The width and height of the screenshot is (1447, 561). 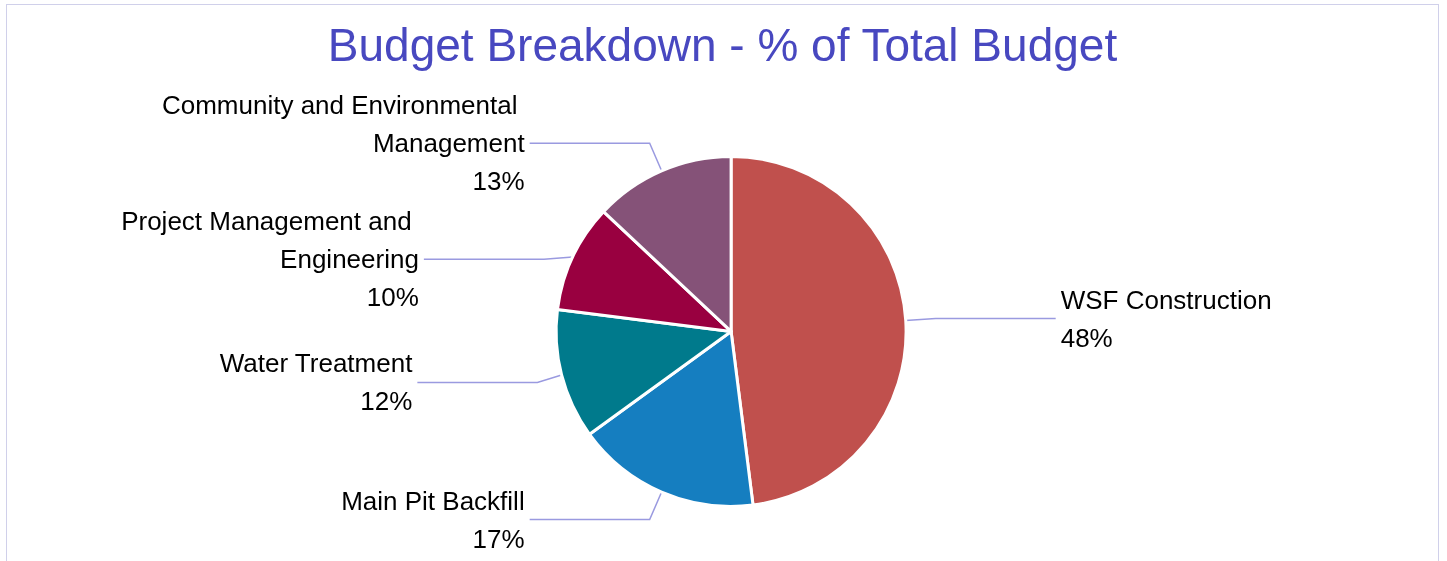 What do you see at coordinates (433, 500) in the screenshot?
I see `slice-label: Main Pit Backfill` at bounding box center [433, 500].